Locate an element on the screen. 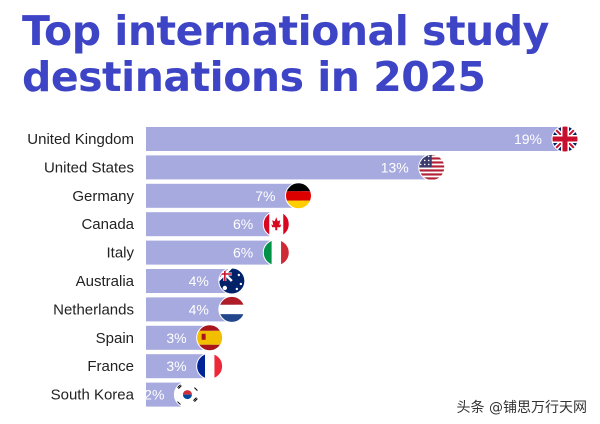  category-label-netherlands: Netherlands is located at coordinates (93, 309).